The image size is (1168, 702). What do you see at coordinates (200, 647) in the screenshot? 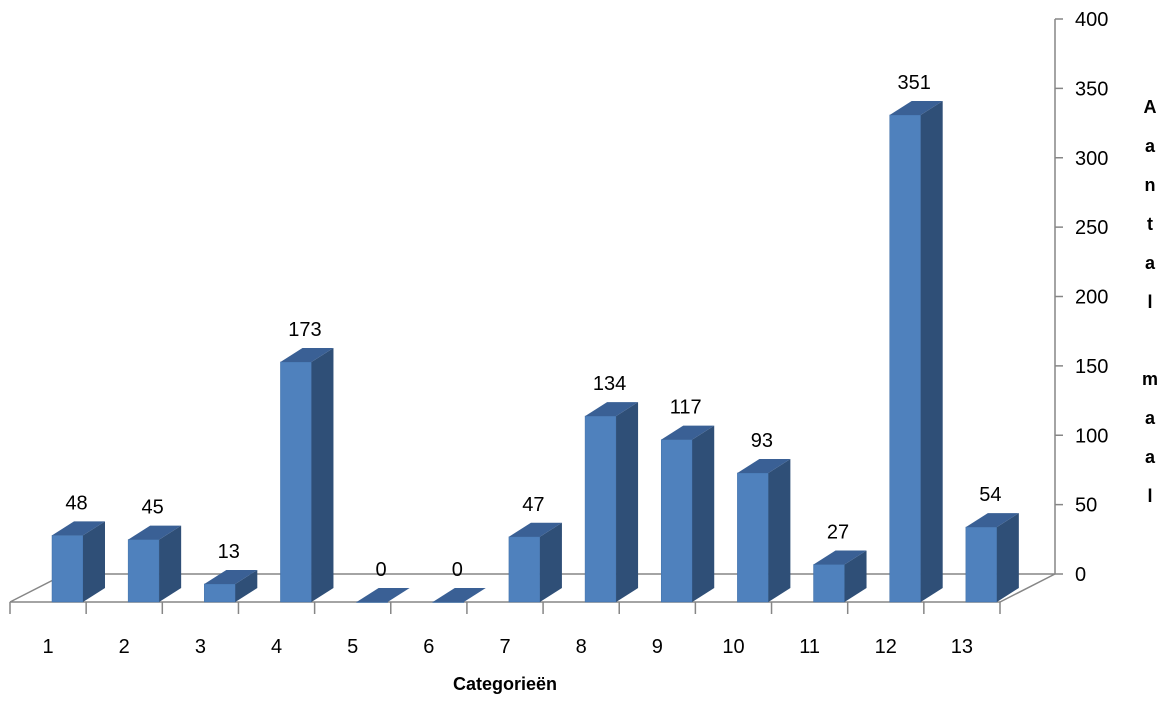
I see `x-tick-label: 3` at bounding box center [200, 647].